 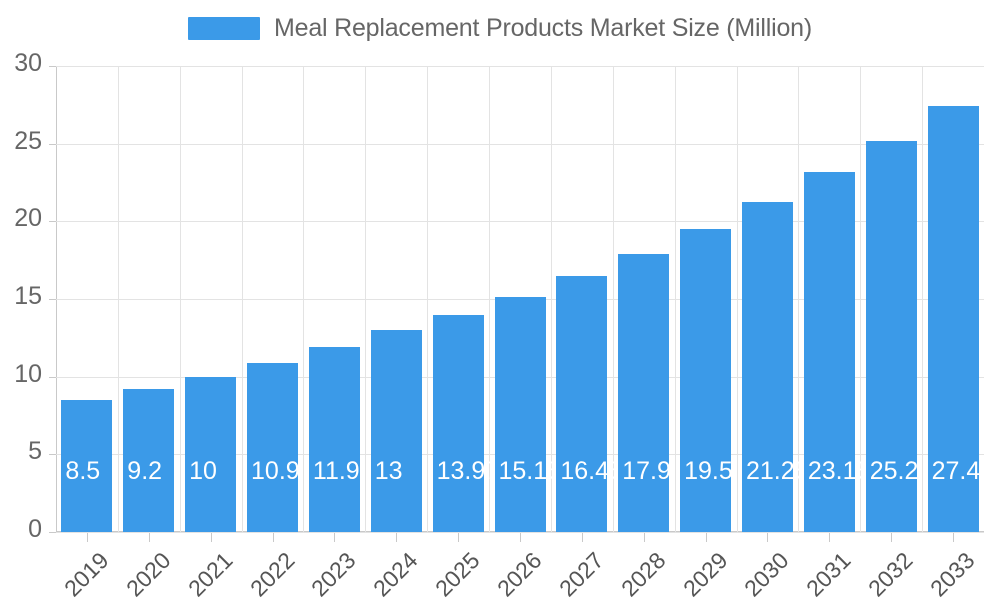 What do you see at coordinates (272, 574) in the screenshot?
I see `x-tick-label: 2022` at bounding box center [272, 574].